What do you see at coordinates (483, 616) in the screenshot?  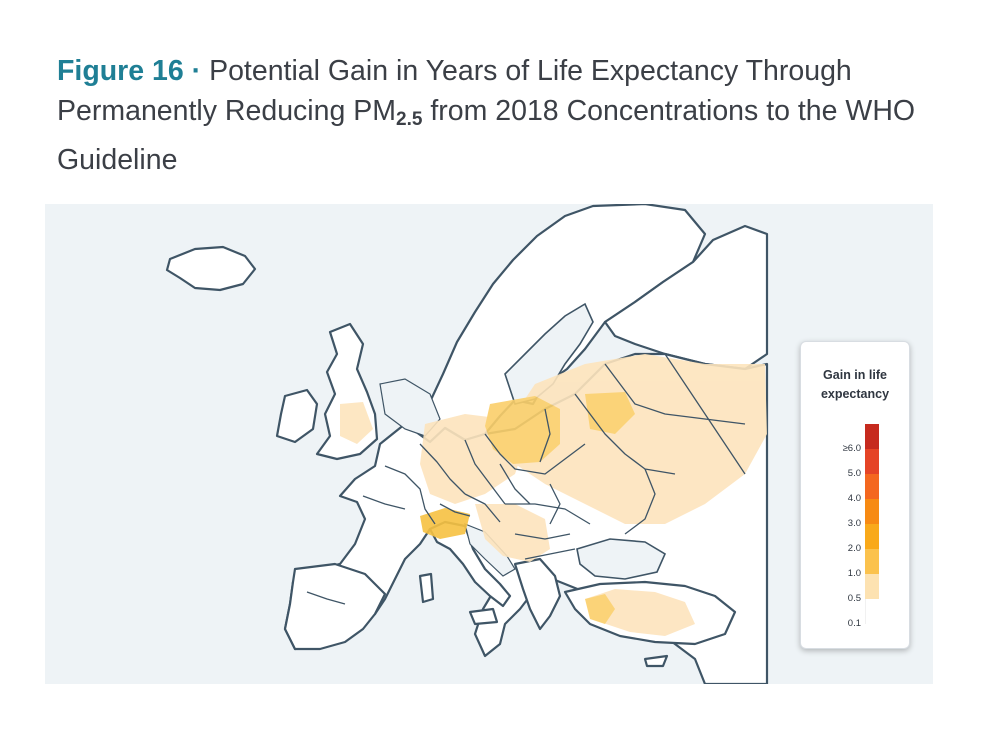 I see `sicily` at bounding box center [483, 616].